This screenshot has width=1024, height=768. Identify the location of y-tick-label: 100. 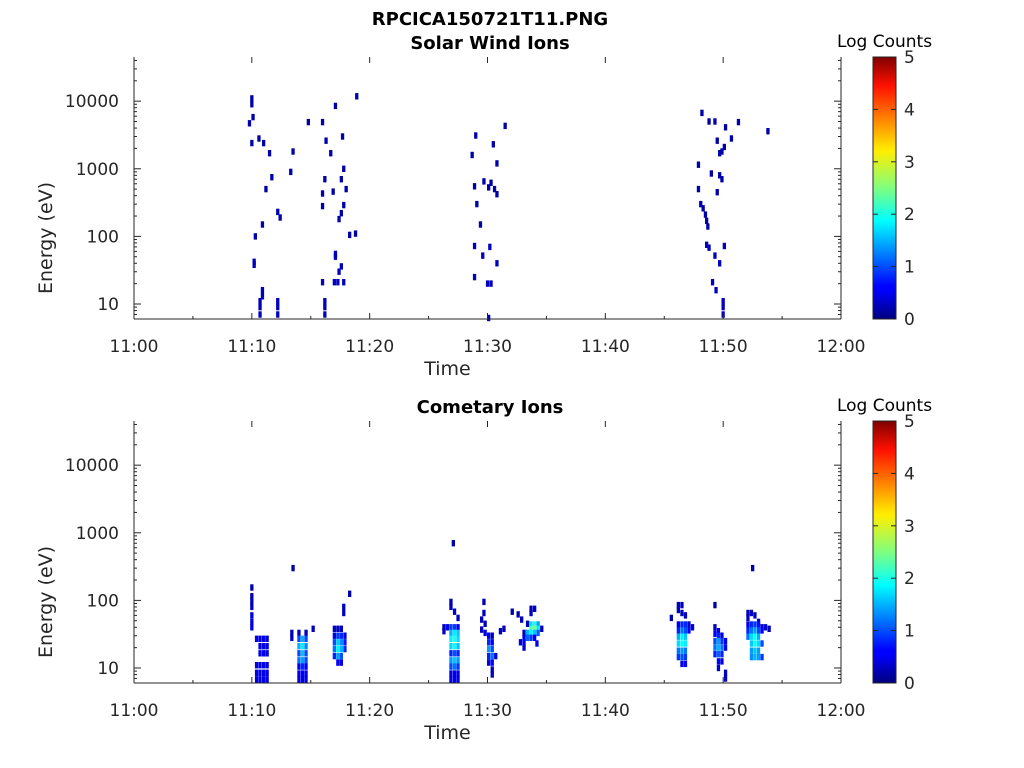
(103, 601).